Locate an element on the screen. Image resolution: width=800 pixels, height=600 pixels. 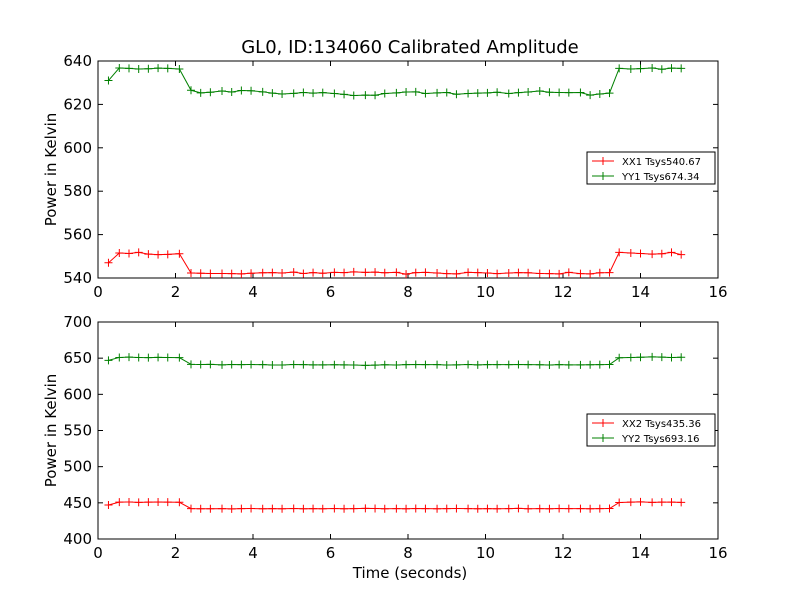
y-tick-label: 620 is located at coordinates (77, 104).